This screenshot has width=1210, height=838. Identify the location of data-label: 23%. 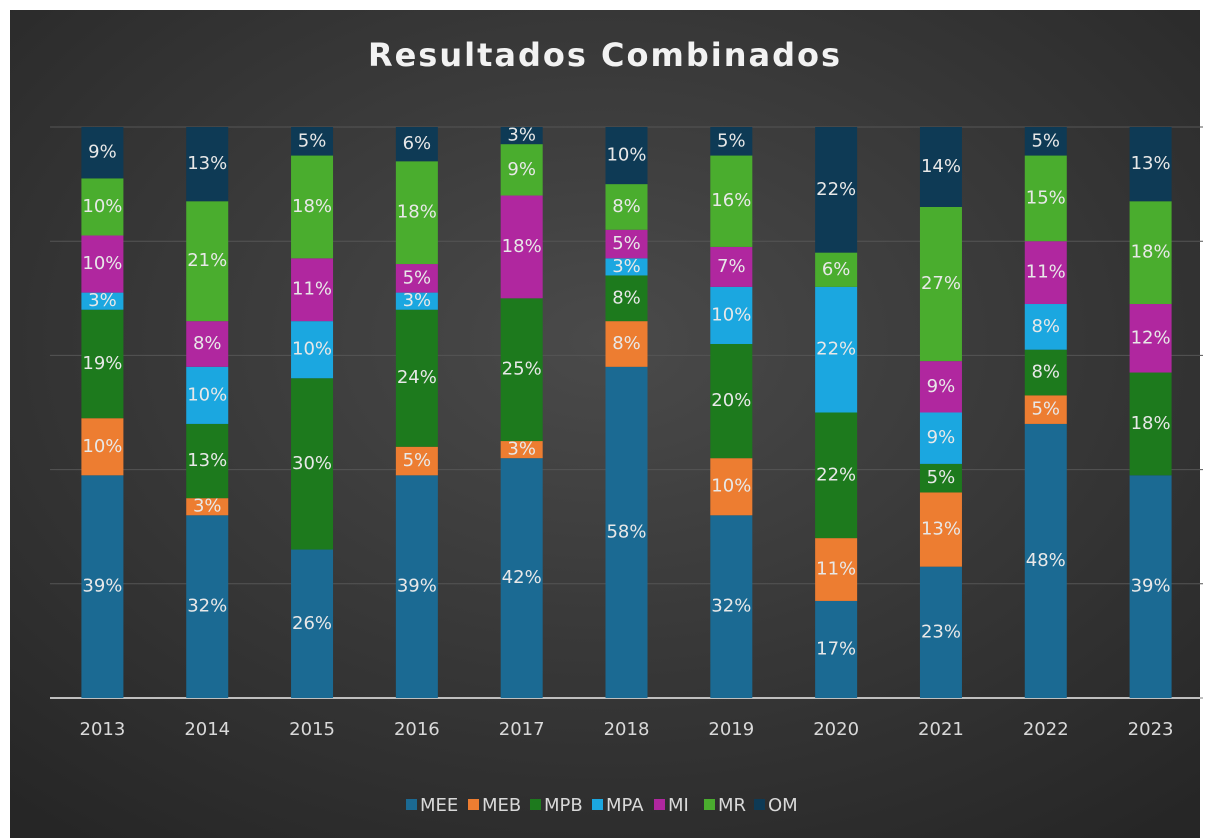
(941, 631).